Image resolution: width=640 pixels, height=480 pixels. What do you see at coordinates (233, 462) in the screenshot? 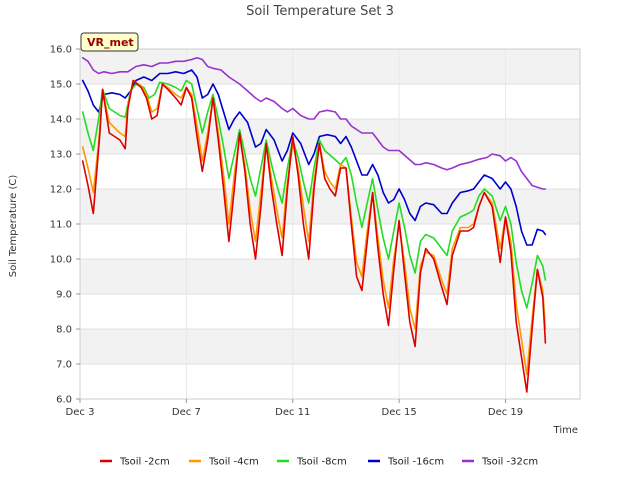
I see `legend-label: Tsoil -4cm` at bounding box center [233, 462].